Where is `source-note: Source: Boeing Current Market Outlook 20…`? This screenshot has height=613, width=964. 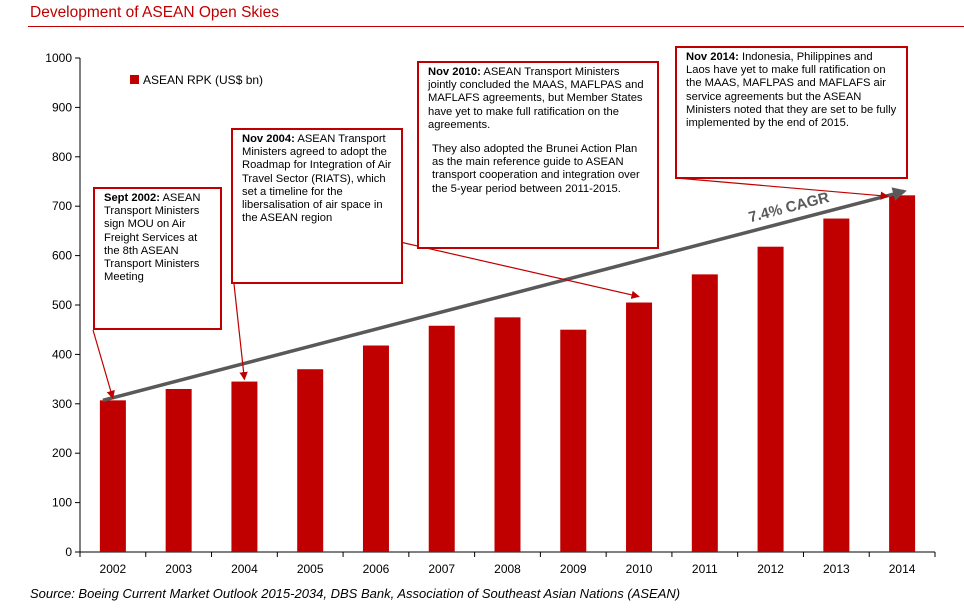 source-note: Source: Boeing Current Market Outlook 20… is located at coordinates (355, 593).